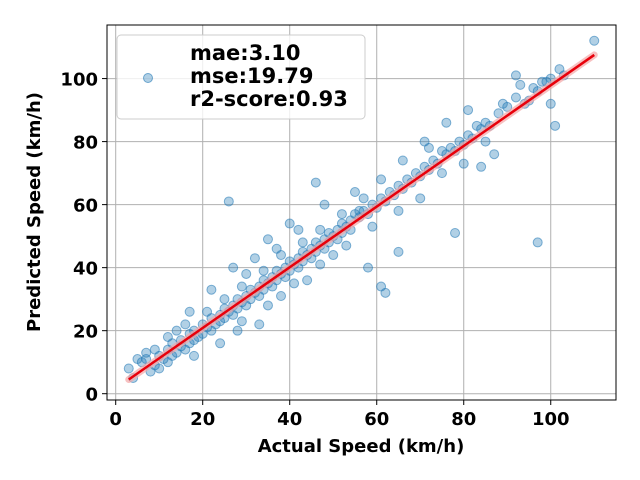  Describe the element at coordinates (202, 419) in the screenshot. I see `x-tick-label: 20` at that location.